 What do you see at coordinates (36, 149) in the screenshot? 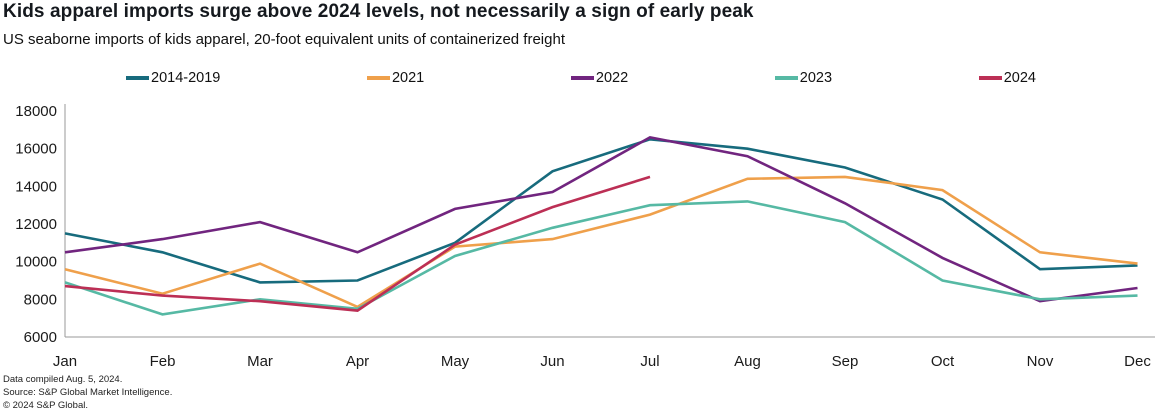
I see `y-tick-label: 16000` at bounding box center [36, 149].